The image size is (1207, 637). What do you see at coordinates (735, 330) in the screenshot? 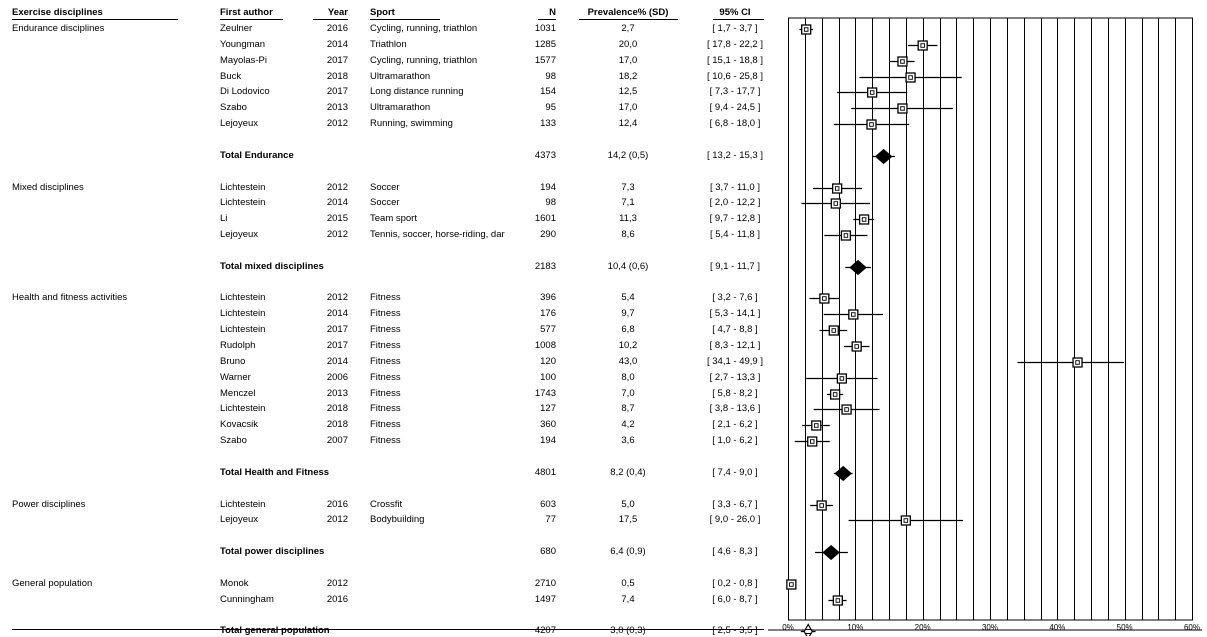
I see `study-ci: [ 4,7 - 8,8 ]` at bounding box center [735, 330].